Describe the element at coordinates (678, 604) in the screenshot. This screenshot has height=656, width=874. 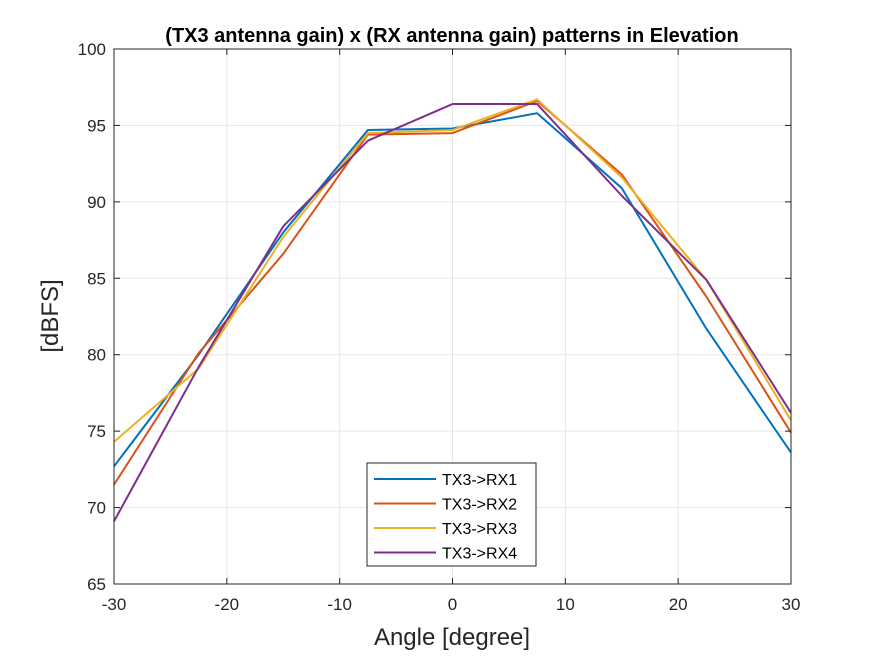
I see `x-tick-label: 20` at that location.